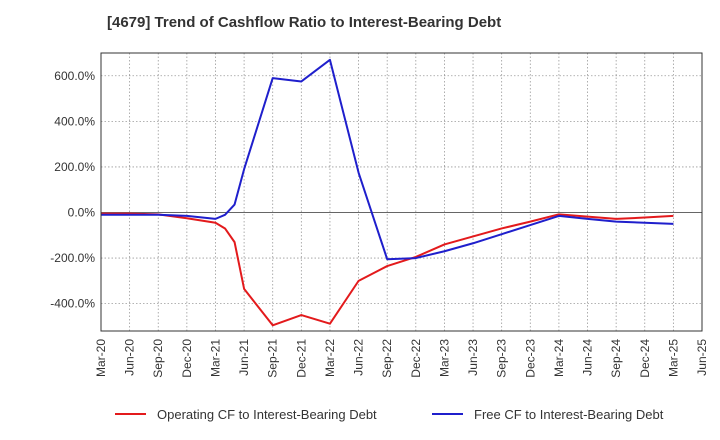 The image size is (720, 440). Describe the element at coordinates (473, 357) in the screenshot. I see `x-tick-label: Jun-23` at that location.